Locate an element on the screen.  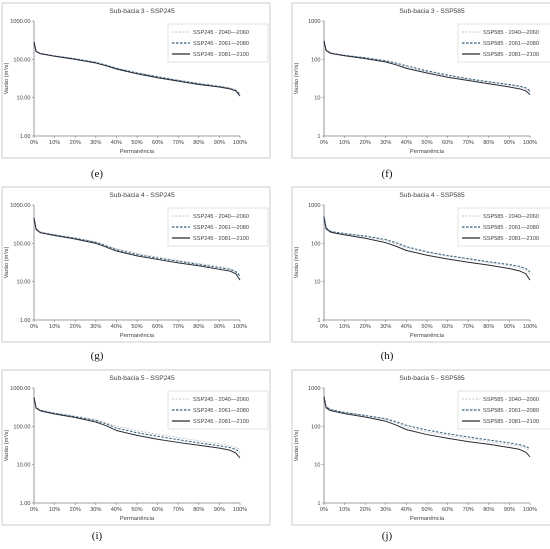
y-tick-label: 1000.00 is located at coordinates (20, 206).